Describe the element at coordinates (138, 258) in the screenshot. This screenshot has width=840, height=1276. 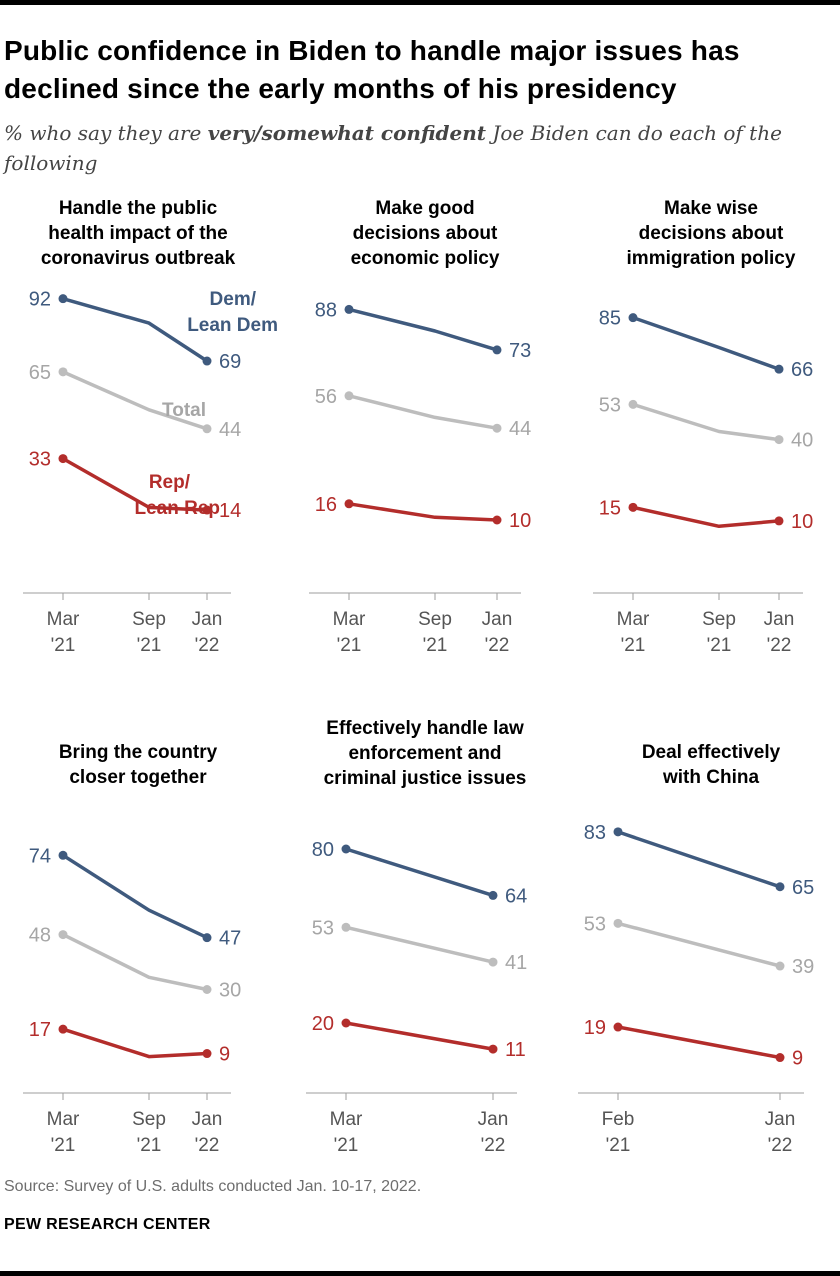
I see `panel-title-line: coronavirus outbreak` at that location.